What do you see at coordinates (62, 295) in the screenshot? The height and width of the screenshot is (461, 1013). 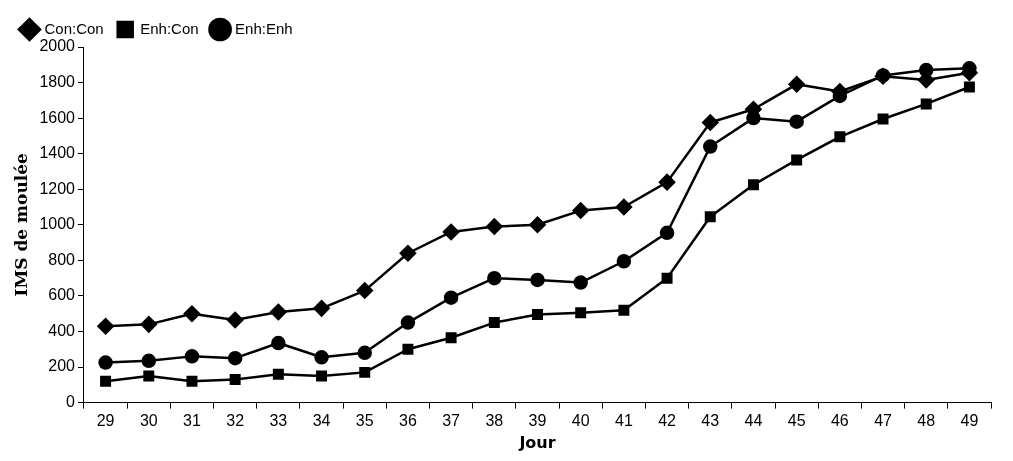 I see `y-tick-label: 600` at bounding box center [62, 295].